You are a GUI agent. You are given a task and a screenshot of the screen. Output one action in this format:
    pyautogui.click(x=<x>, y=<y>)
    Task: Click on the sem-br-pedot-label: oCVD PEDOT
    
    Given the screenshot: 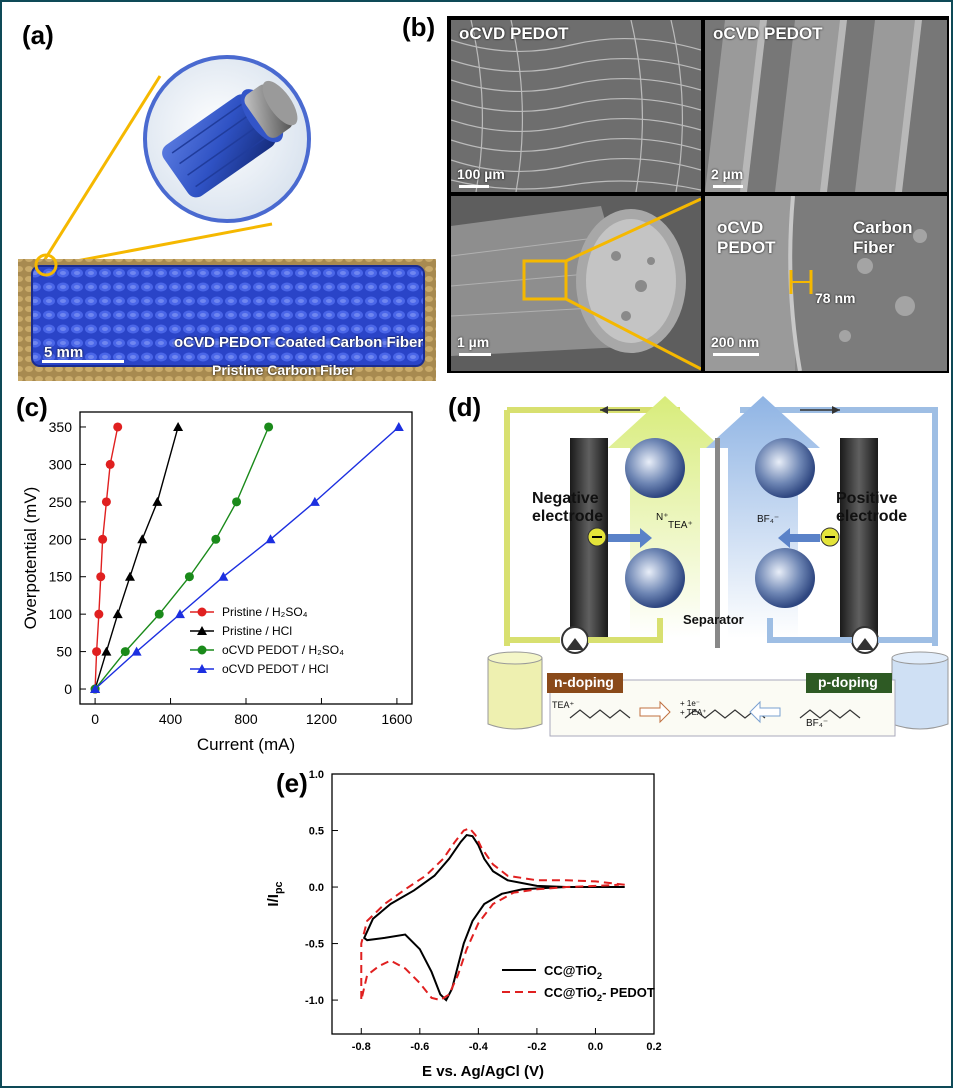 What is the action you would take?
    pyautogui.click(x=746, y=238)
    